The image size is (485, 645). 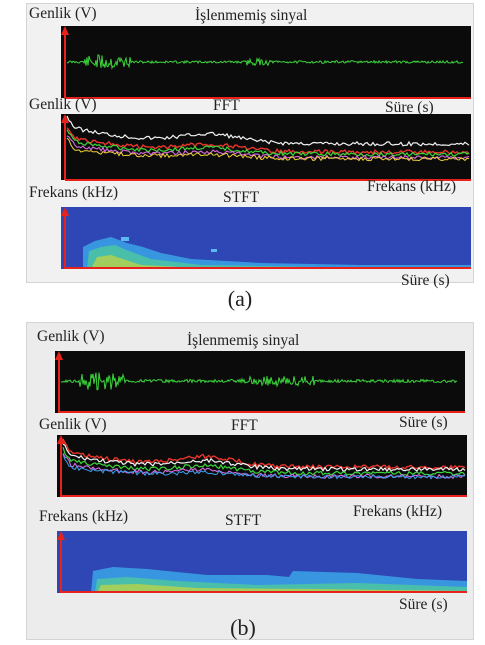 I want to click on fft-title-a: FFT, so click(x=226, y=105).